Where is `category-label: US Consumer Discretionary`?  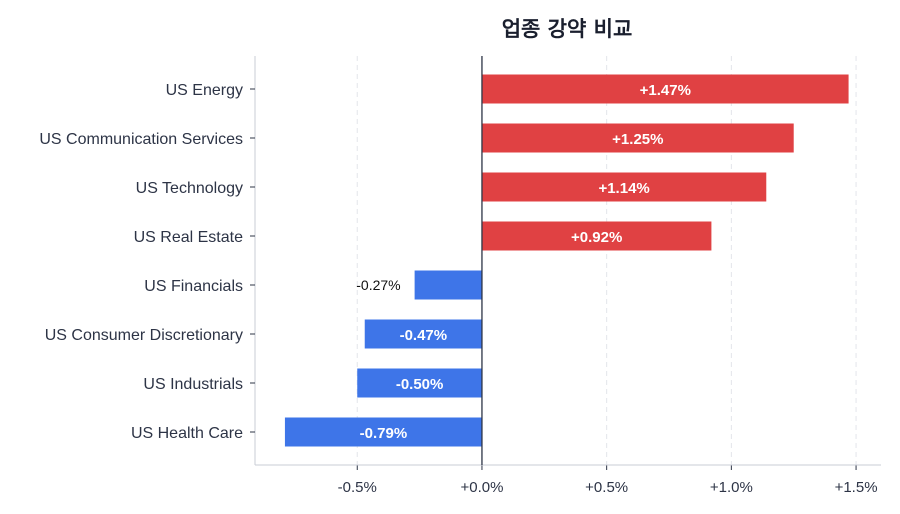 category-label: US Consumer Discretionary is located at coordinates (144, 335).